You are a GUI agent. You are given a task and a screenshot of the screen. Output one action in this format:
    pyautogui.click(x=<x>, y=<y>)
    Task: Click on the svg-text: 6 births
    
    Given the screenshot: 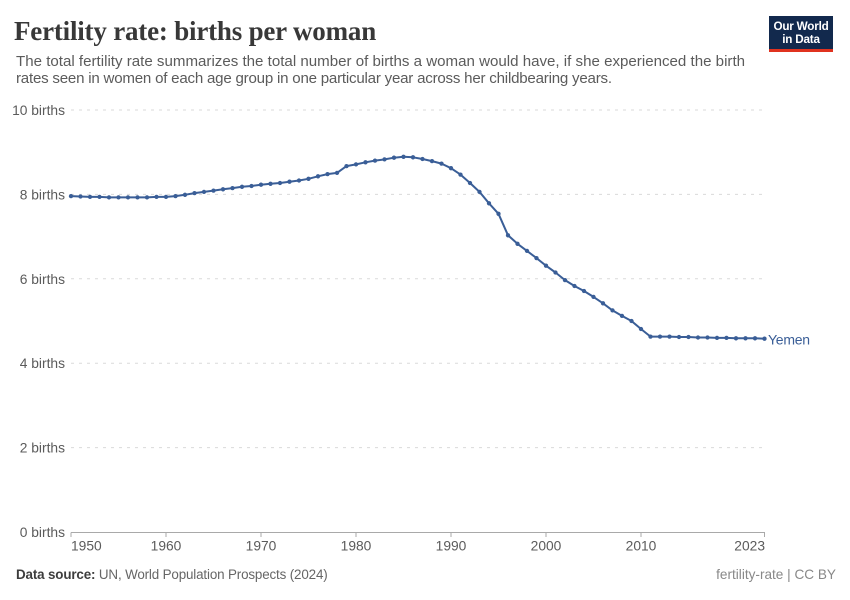 What is the action you would take?
    pyautogui.click(x=42, y=279)
    